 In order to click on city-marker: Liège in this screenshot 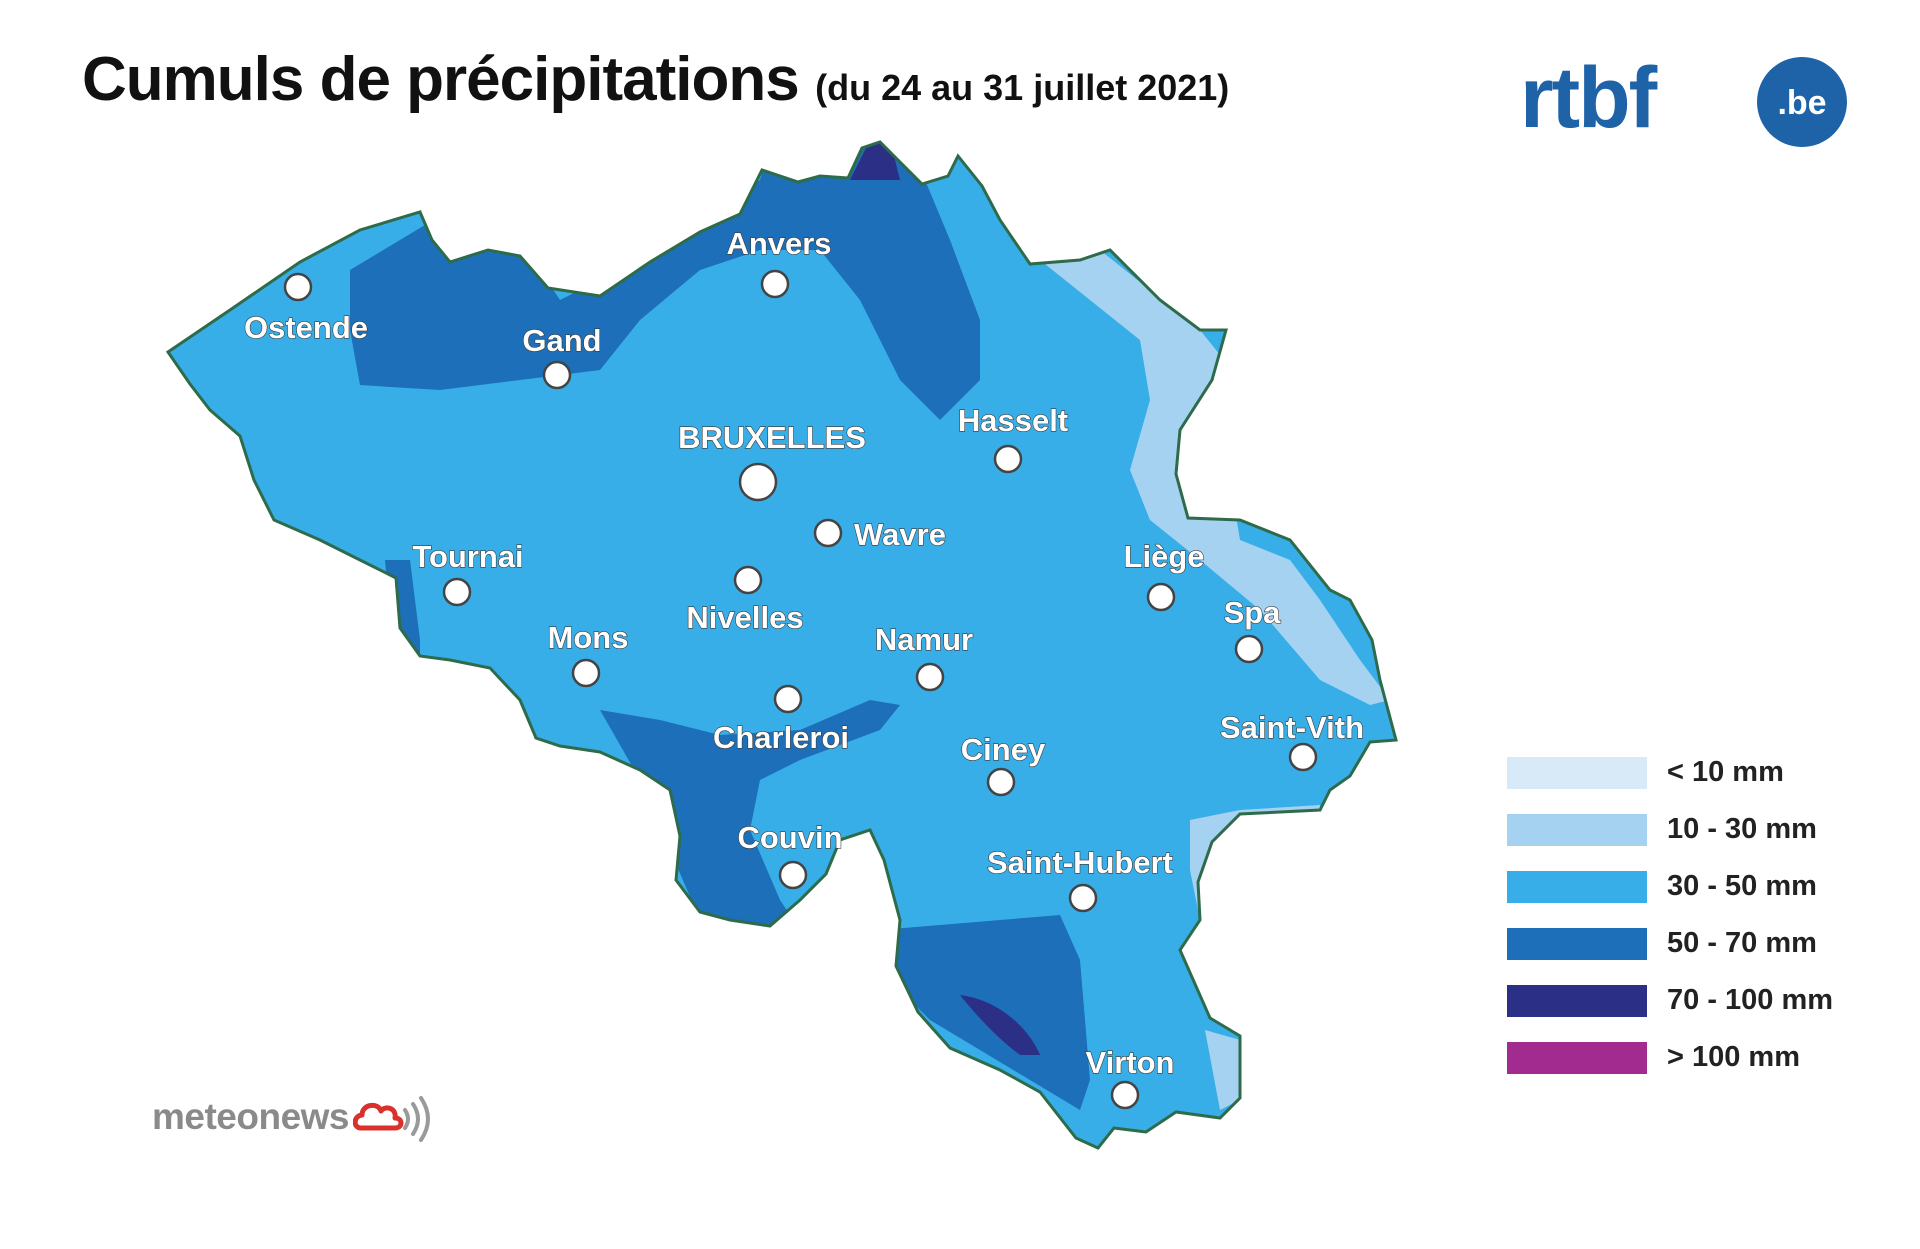, I will do `click(1164, 575)`.